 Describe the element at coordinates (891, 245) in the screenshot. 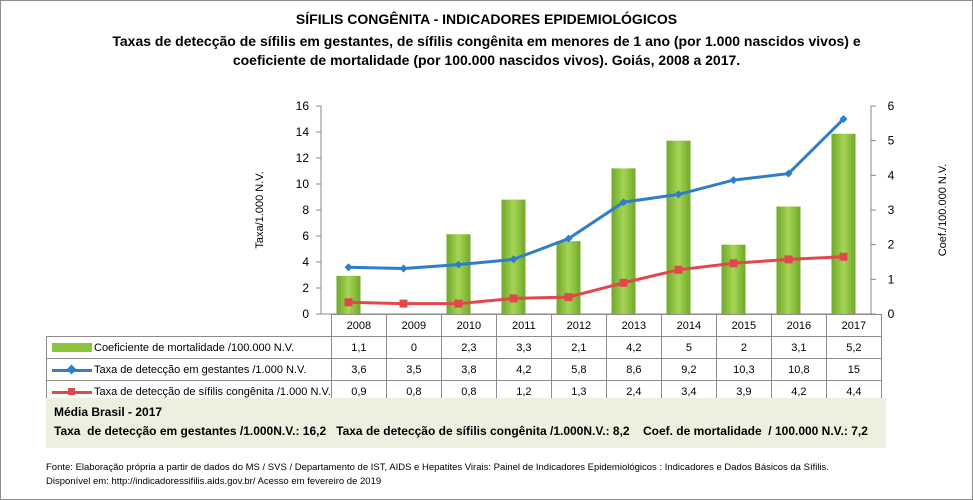

I see `right-tick-label: 2` at that location.